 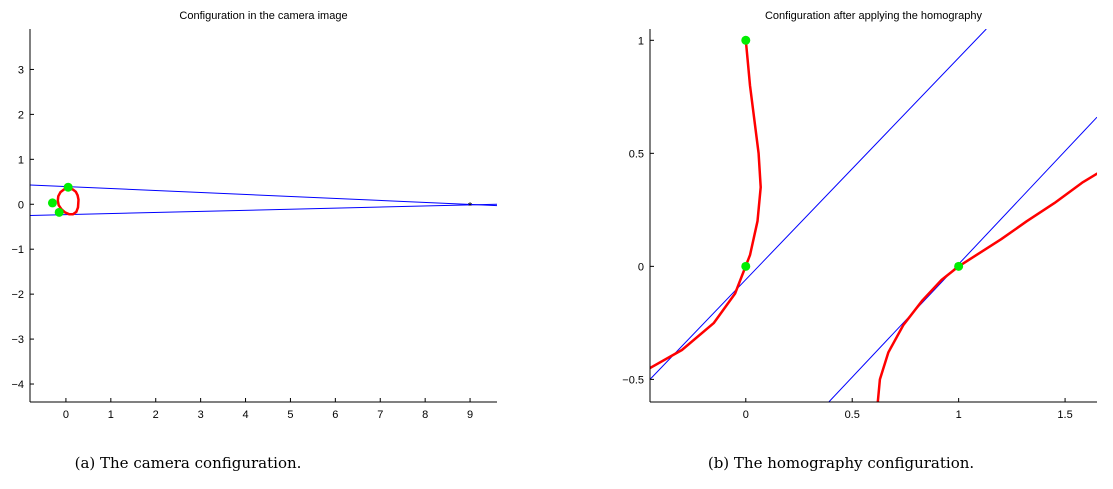 What do you see at coordinates (633, 380) in the screenshot?
I see `y-tick-label: −0.5` at bounding box center [633, 380].